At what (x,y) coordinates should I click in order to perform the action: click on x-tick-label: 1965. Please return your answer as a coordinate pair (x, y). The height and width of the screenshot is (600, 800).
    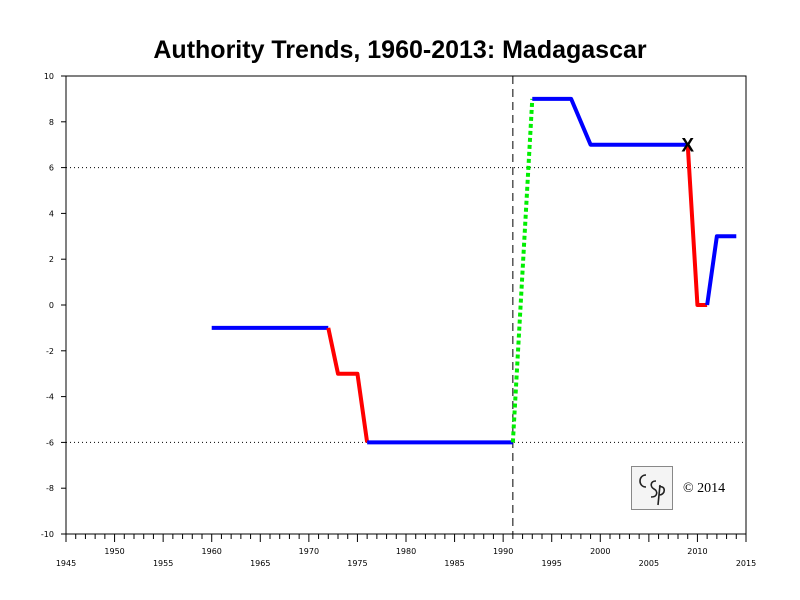
    Looking at the image, I should click on (260, 563).